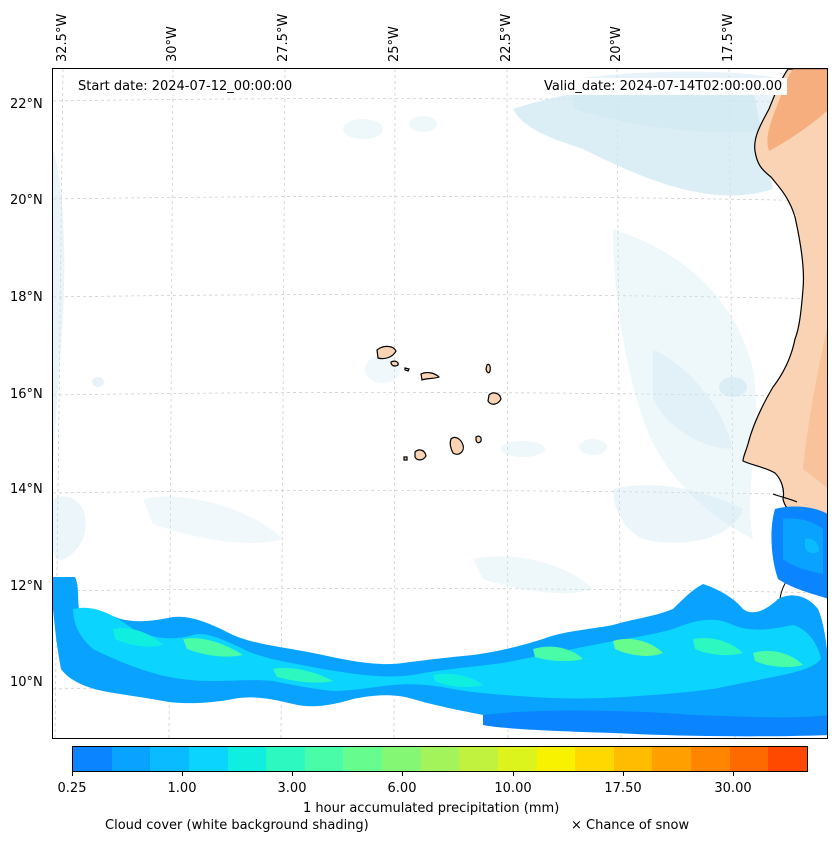  What do you see at coordinates (26, 200) in the screenshot?
I see `lat-label-20n: 20°N` at bounding box center [26, 200].